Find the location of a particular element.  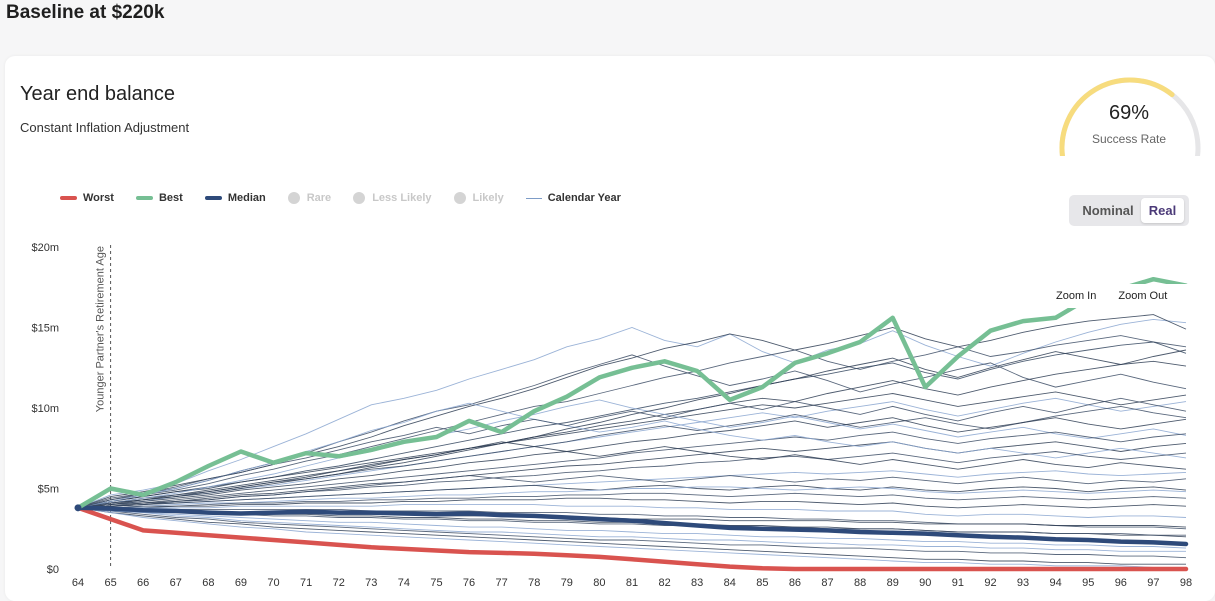

x-tick-label: 76 is located at coordinates (469, 583).